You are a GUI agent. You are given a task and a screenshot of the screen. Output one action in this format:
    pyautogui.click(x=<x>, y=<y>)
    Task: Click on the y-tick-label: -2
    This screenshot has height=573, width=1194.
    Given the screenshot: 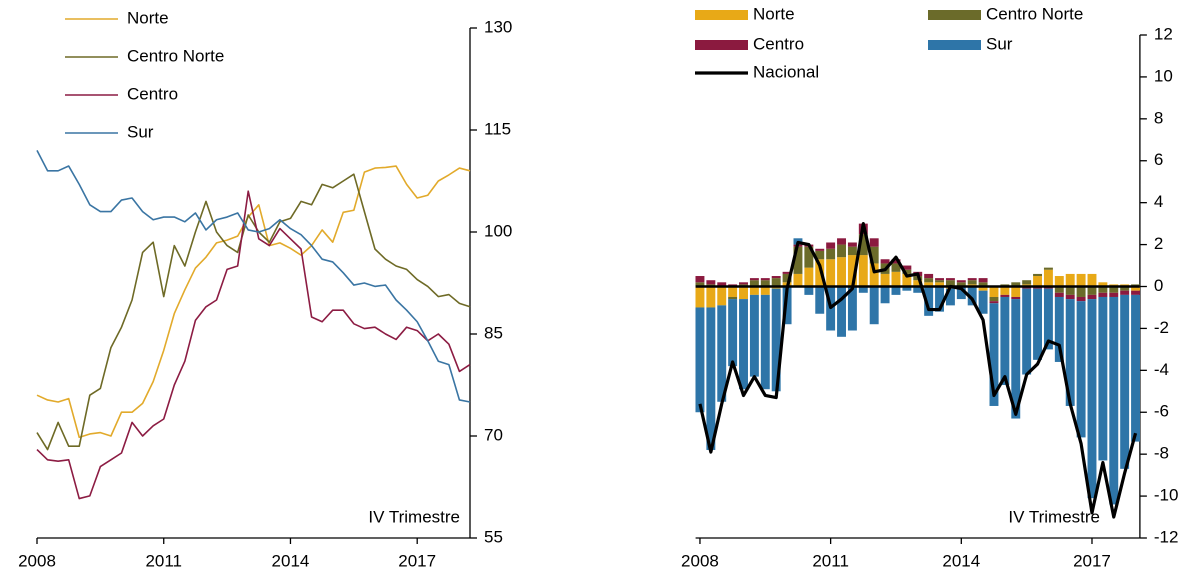 What is the action you would take?
    pyautogui.click(x=1161, y=327)
    